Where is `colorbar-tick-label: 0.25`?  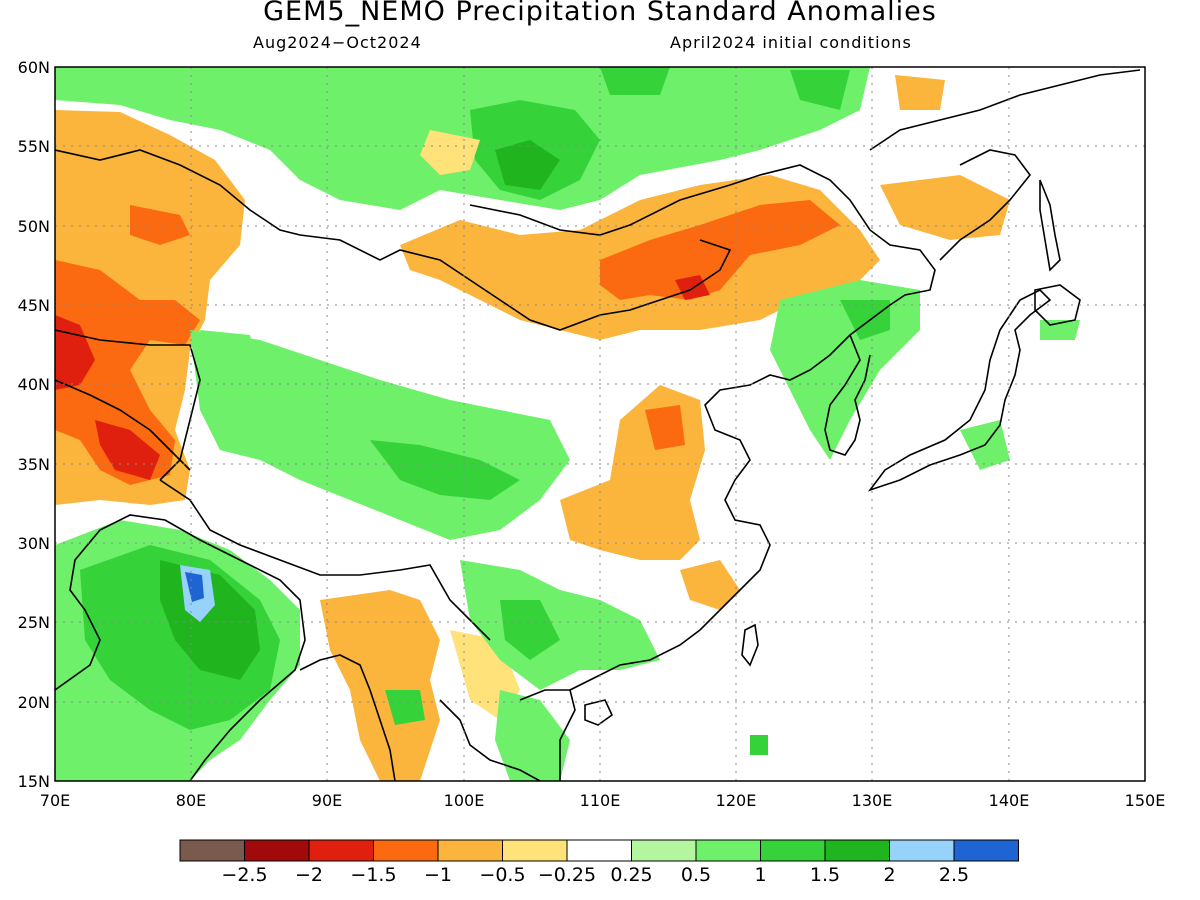
colorbar-tick-label: 0.25 is located at coordinates (631, 875).